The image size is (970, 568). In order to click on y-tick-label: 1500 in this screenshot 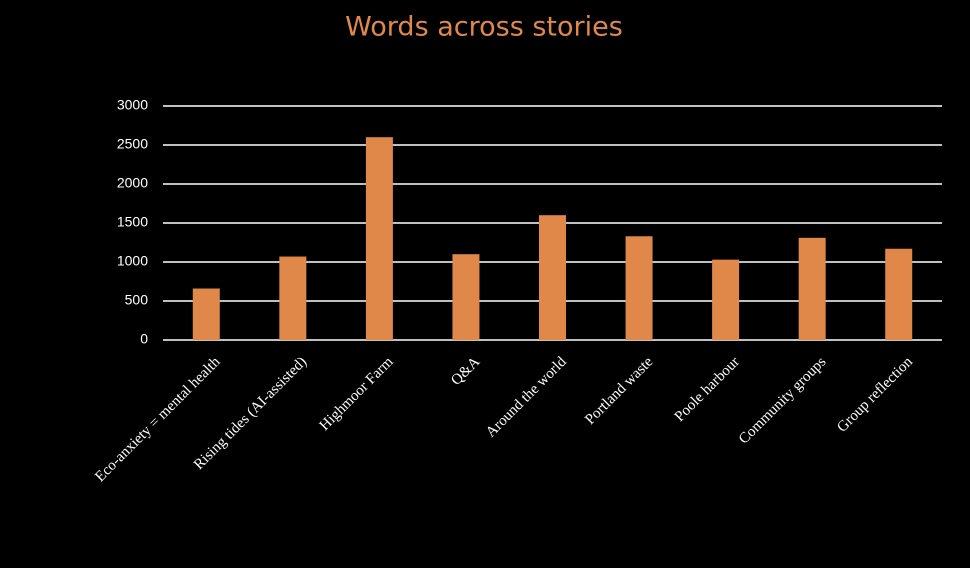, I will do `click(132, 222)`.